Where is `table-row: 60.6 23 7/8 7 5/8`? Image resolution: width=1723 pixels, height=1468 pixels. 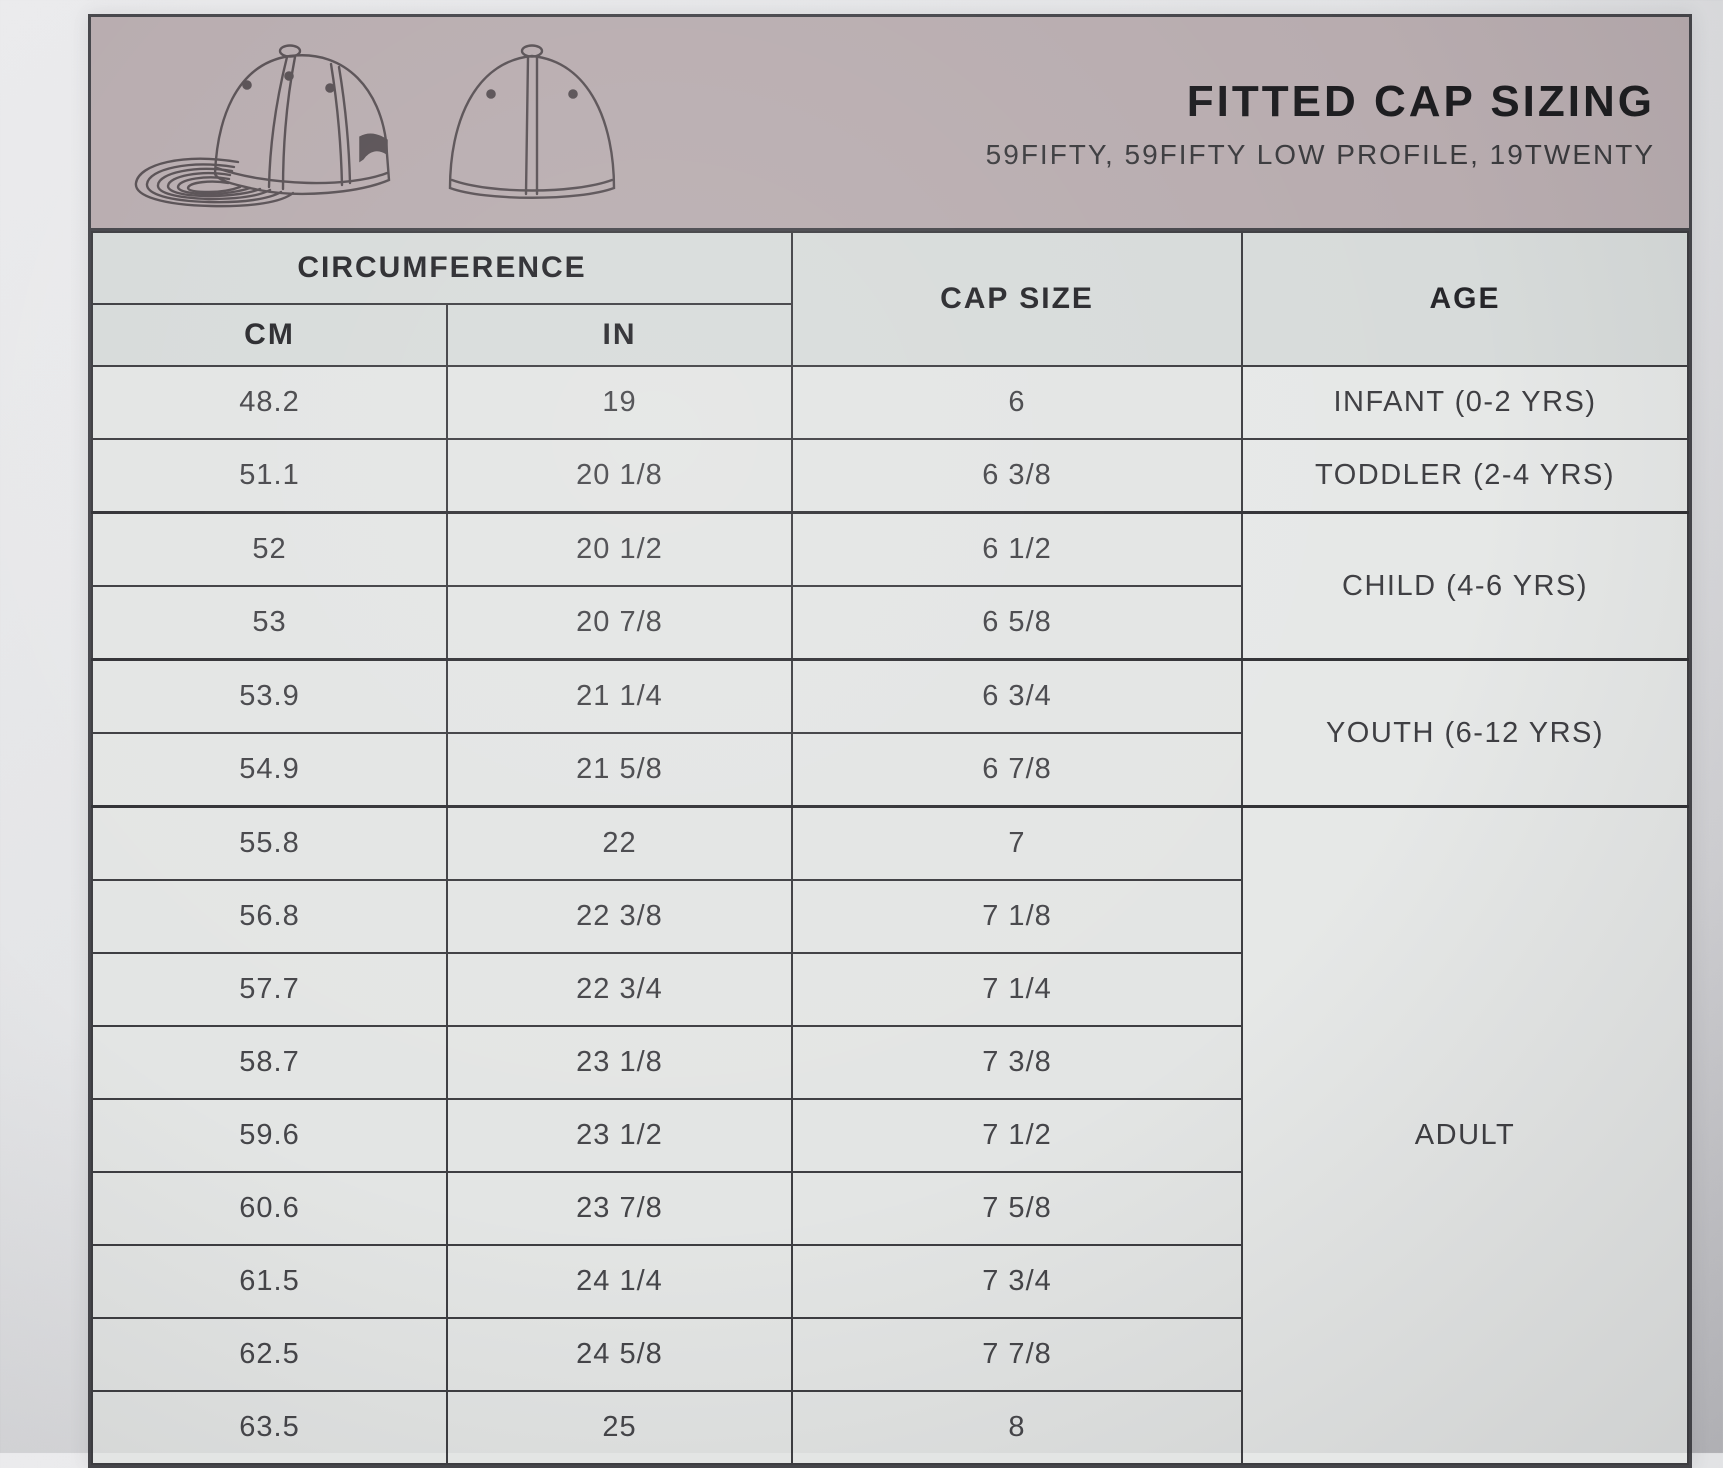
table-row: 60.6 23 7/8 7 5/8 is located at coordinates (889, 1208).